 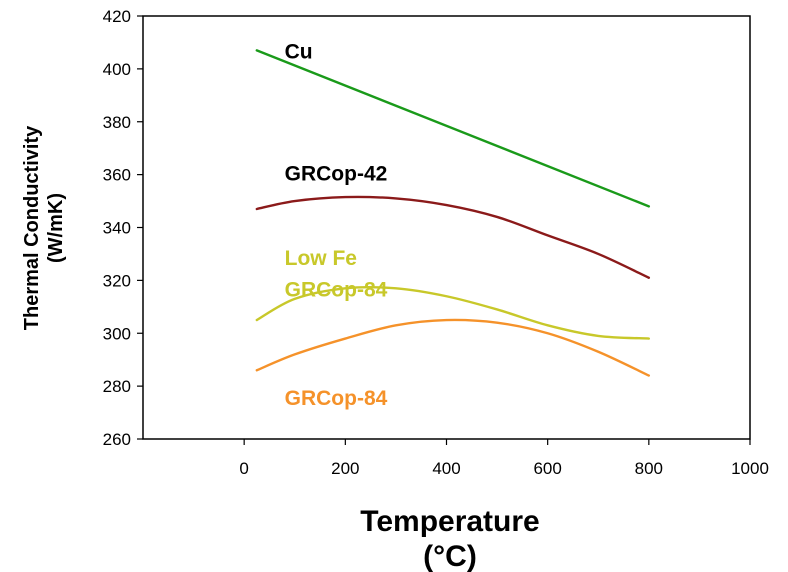 What do you see at coordinates (117, 333) in the screenshot?
I see `y-tick-label: 300` at bounding box center [117, 333].